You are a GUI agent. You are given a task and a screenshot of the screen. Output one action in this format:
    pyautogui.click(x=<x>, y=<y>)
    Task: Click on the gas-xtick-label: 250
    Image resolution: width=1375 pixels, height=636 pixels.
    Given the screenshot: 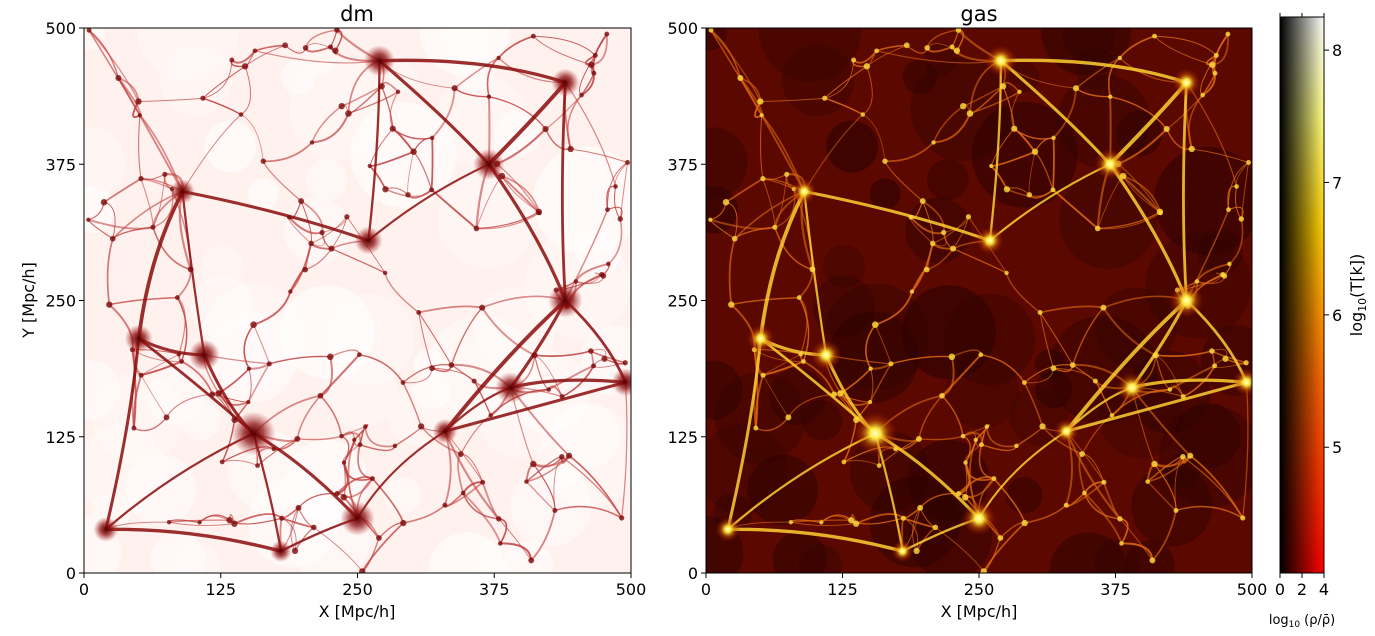 What is the action you would take?
    pyautogui.click(x=979, y=589)
    